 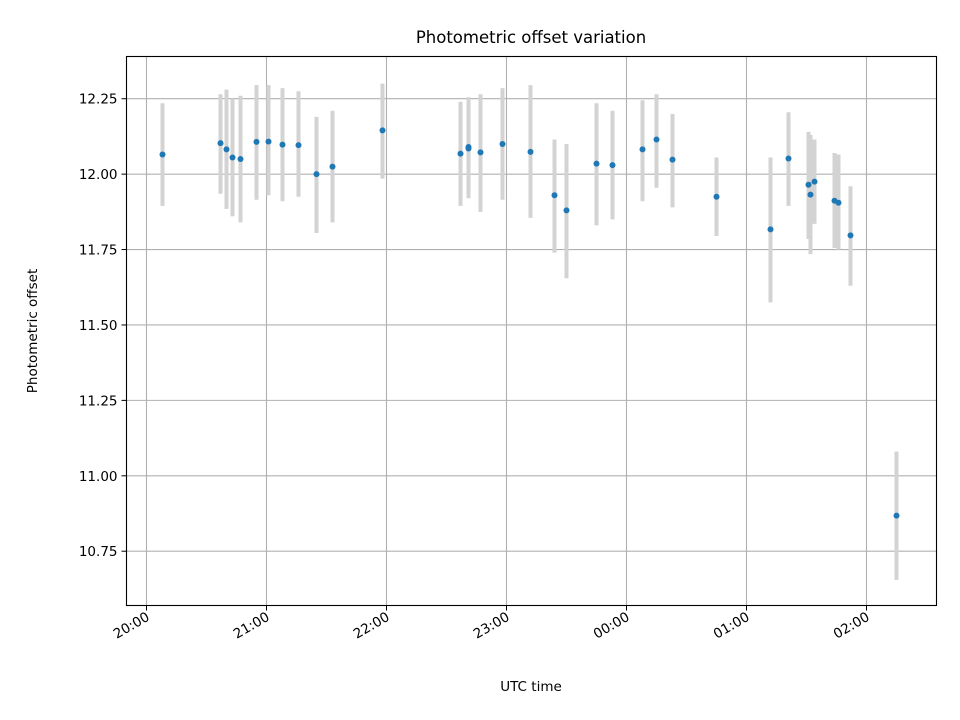 I want to click on y-tick-label: 11.50, so click(x=98, y=326).